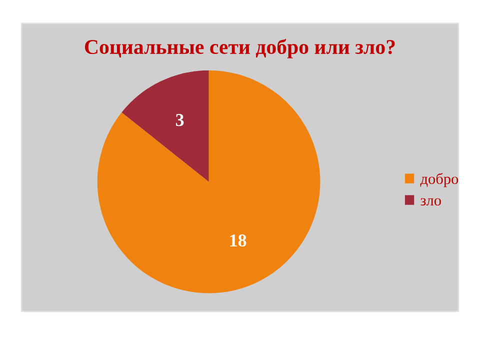 This screenshot has height=360, width=480. What do you see at coordinates (165, 126) in the screenshot?
I see `pie-slice` at bounding box center [165, 126].